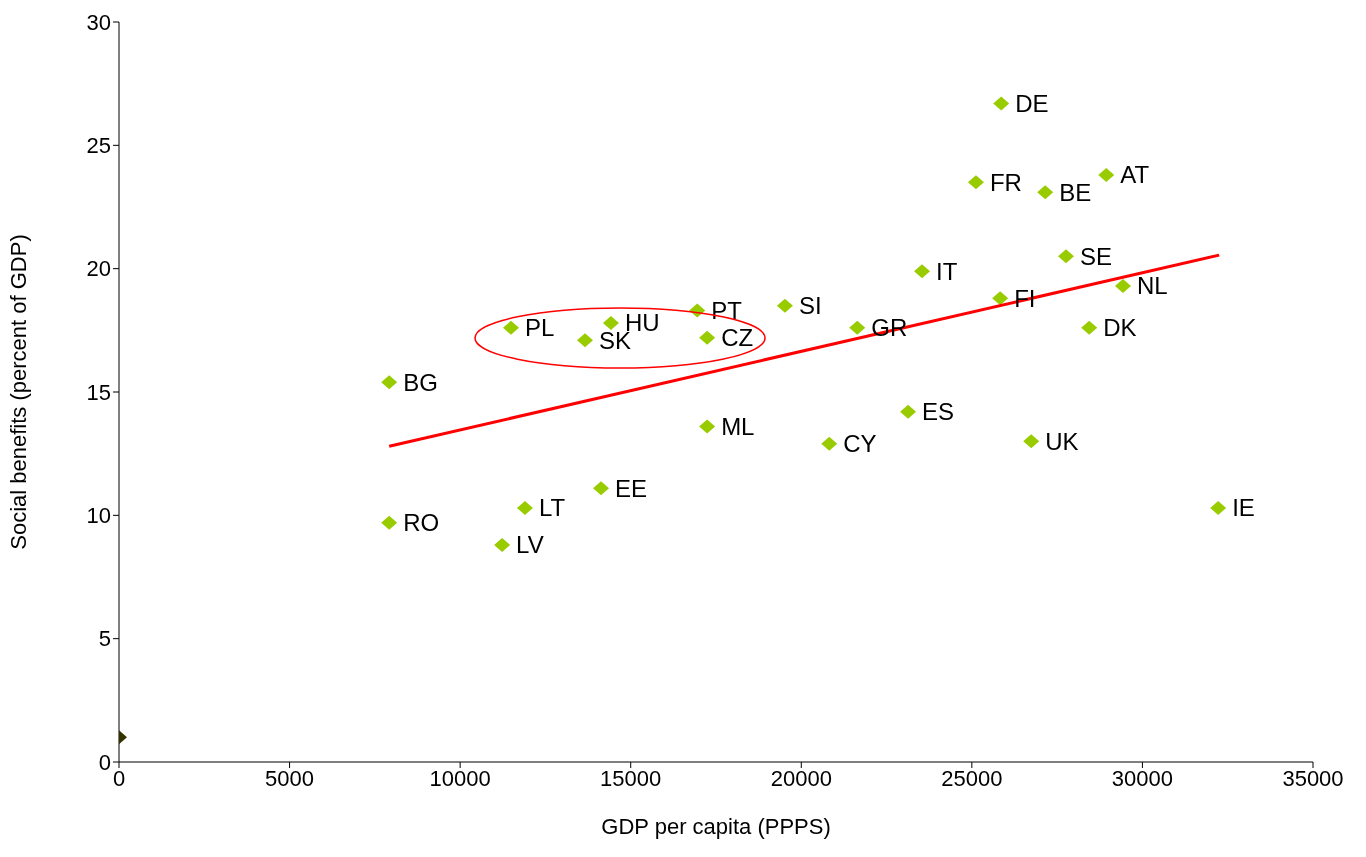  I want to click on x-tick-label: 15000, so click(631, 778).